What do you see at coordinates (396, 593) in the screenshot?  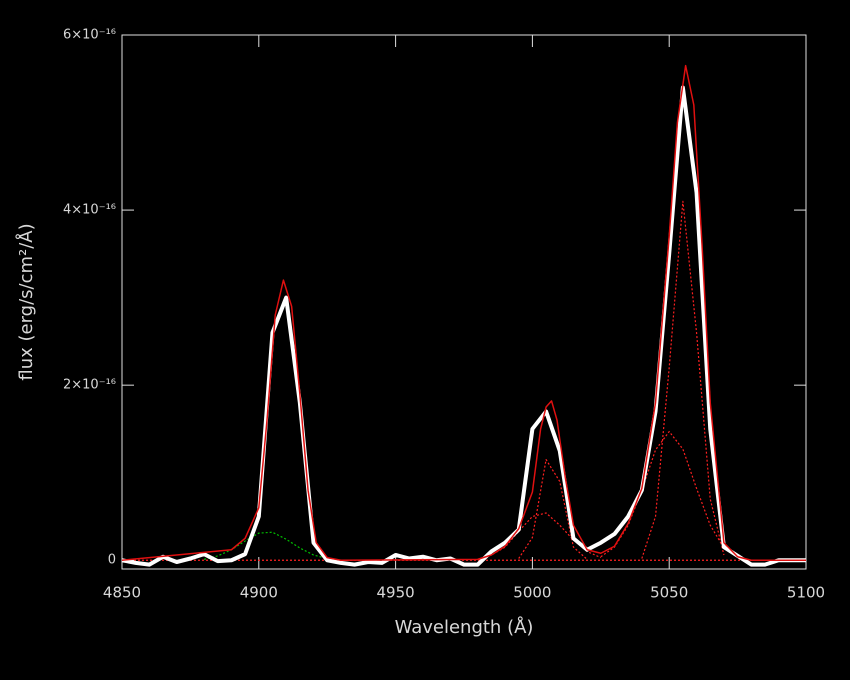 I see `x-tick-label: 4950` at bounding box center [396, 593].